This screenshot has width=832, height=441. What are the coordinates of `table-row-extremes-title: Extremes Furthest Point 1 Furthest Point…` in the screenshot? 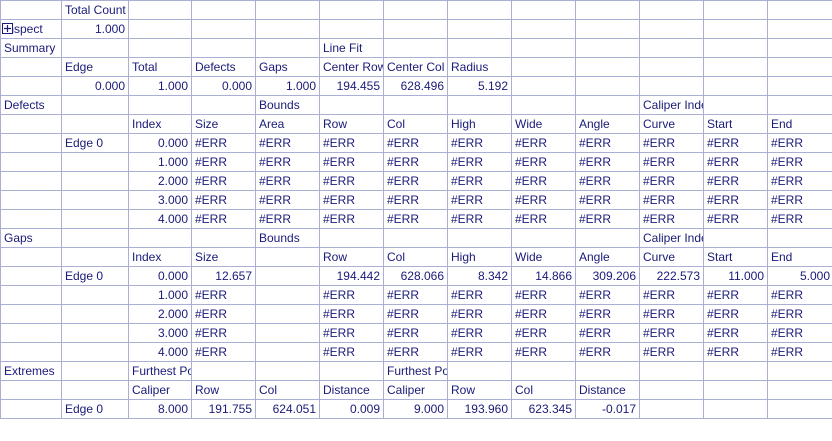 It's located at (416, 371).